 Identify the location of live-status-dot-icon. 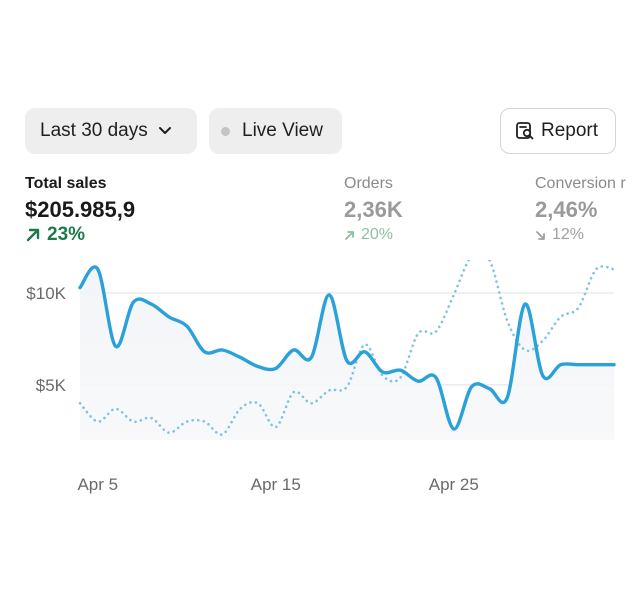
(225, 131).